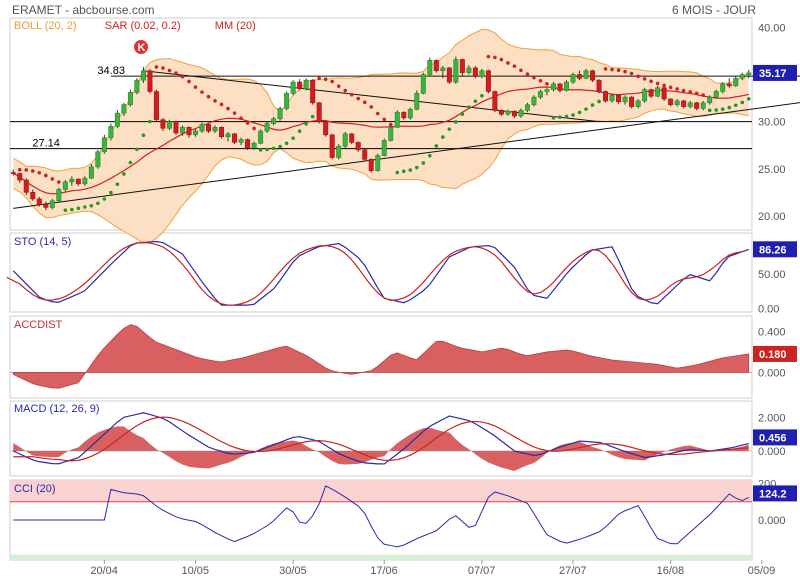  Describe the element at coordinates (772, 170) in the screenshot. I see `ytick-label: 25.00` at that location.